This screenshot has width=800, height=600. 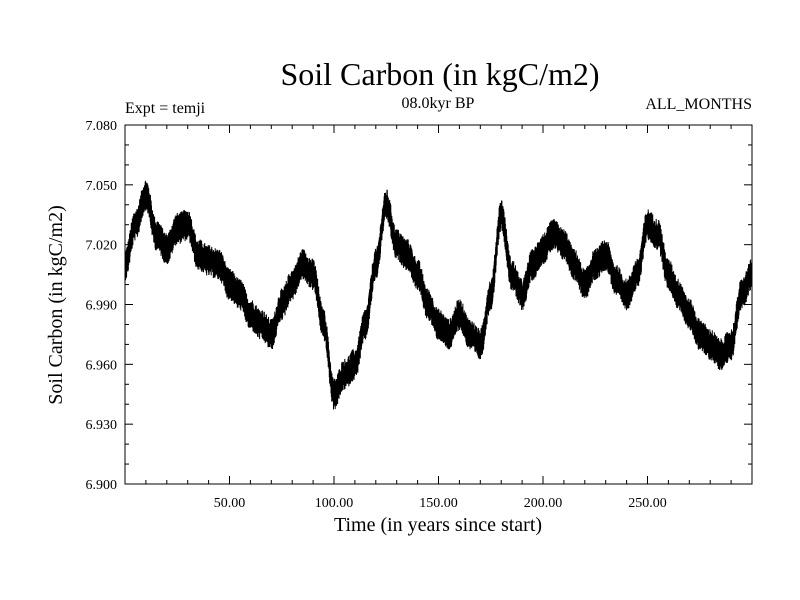 What do you see at coordinates (102, 246) in the screenshot?
I see `y-tick-label: 7.020` at bounding box center [102, 246].